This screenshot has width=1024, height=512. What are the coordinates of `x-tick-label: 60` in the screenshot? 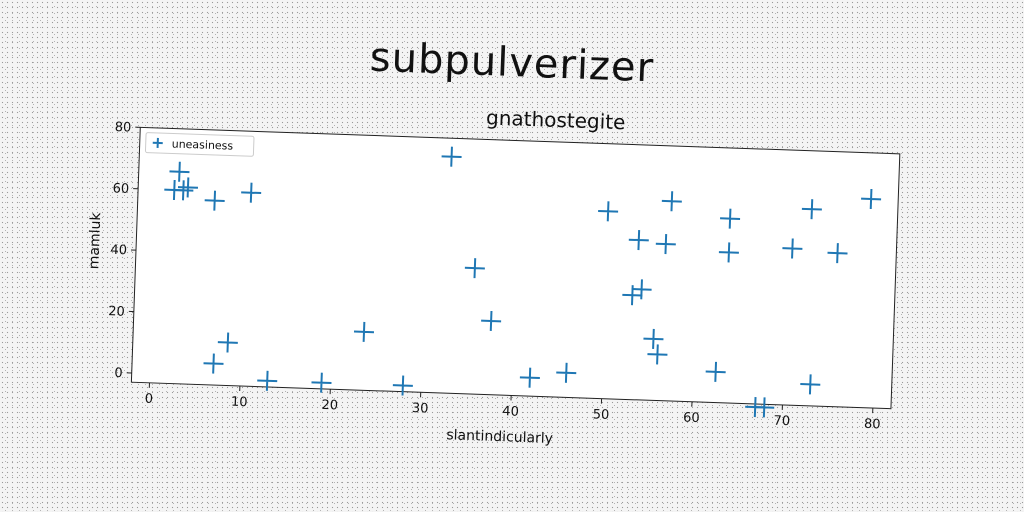 It's located at (691, 418).